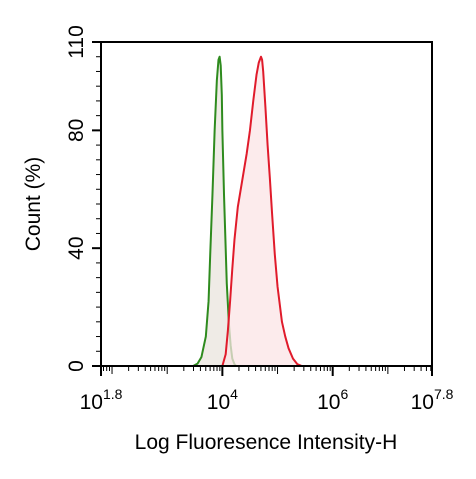 Image resolution: width=476 pixels, height=479 pixels. What do you see at coordinates (266, 442) in the screenshot?
I see `x-axis-title: Log Fluoresence Intensity-H` at bounding box center [266, 442].